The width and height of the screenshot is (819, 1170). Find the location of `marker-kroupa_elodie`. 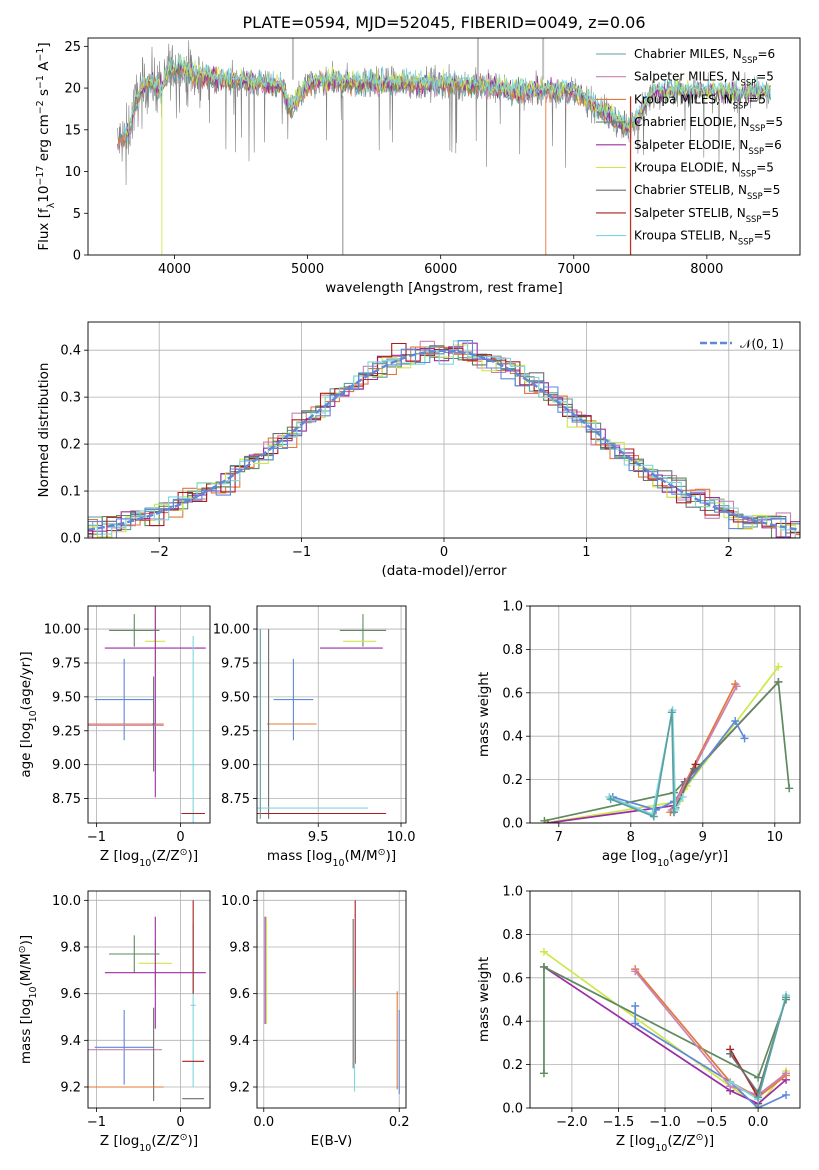

marker-kroupa_elodie is located at coordinates (543, 951).